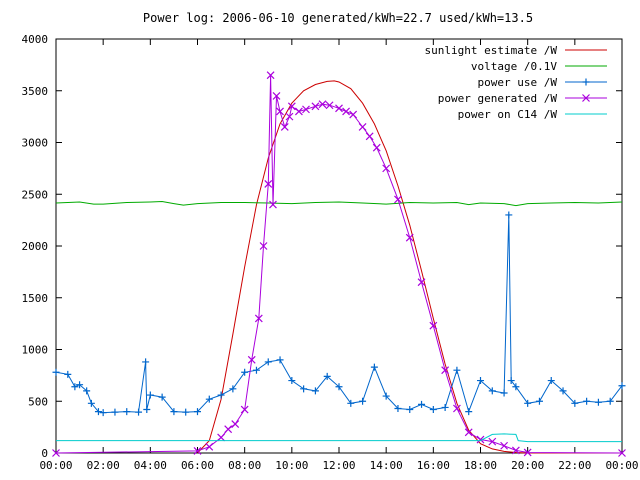 The image size is (640, 480). Describe the element at coordinates (244, 465) in the screenshot. I see `x-tick-label: 08:00` at that location.